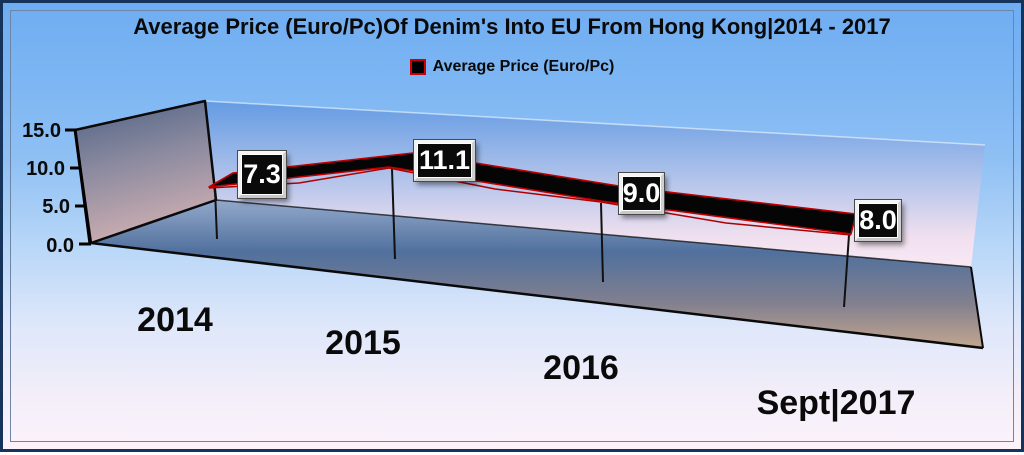 This screenshot has width=1024, height=455. I want to click on series-ribbon-underedge, so click(530, 201).